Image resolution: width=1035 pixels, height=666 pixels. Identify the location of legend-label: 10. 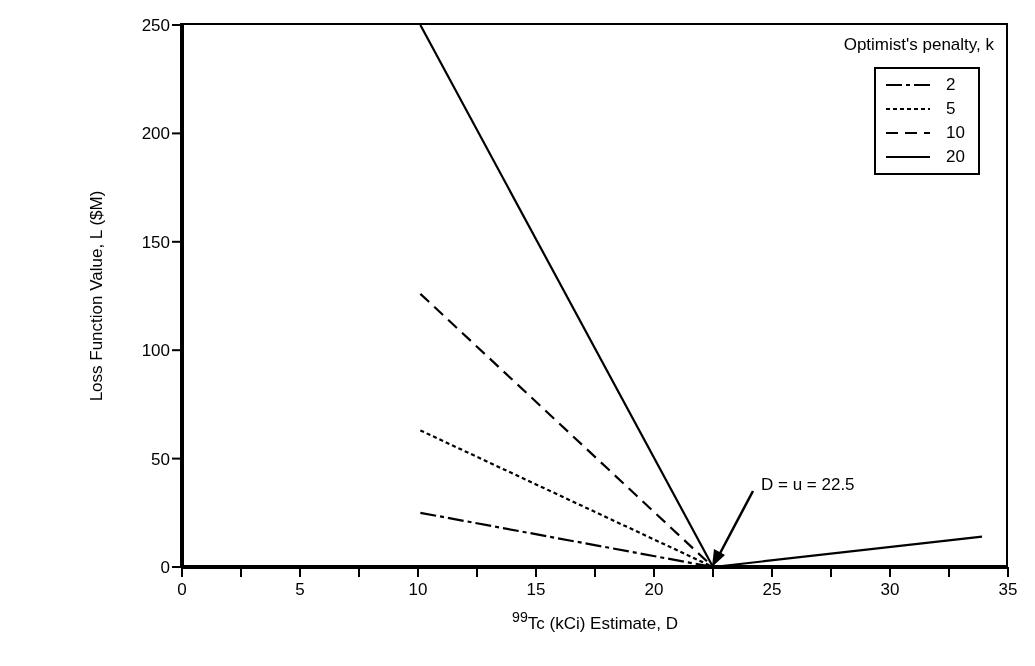
(956, 133).